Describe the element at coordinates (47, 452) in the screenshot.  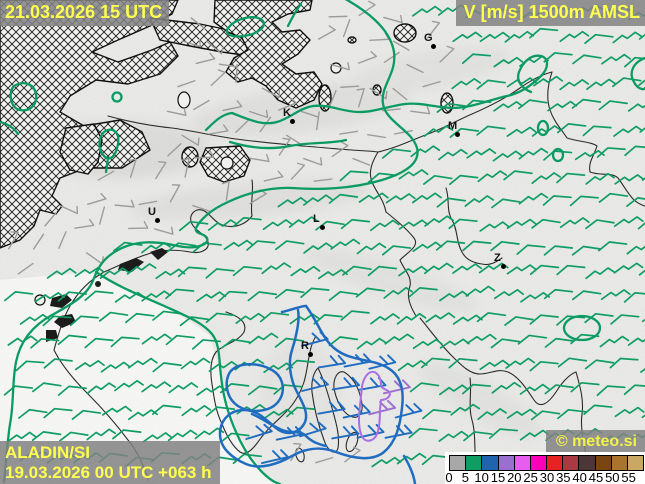
I see `model-name: ALADIN/SI` at that location.